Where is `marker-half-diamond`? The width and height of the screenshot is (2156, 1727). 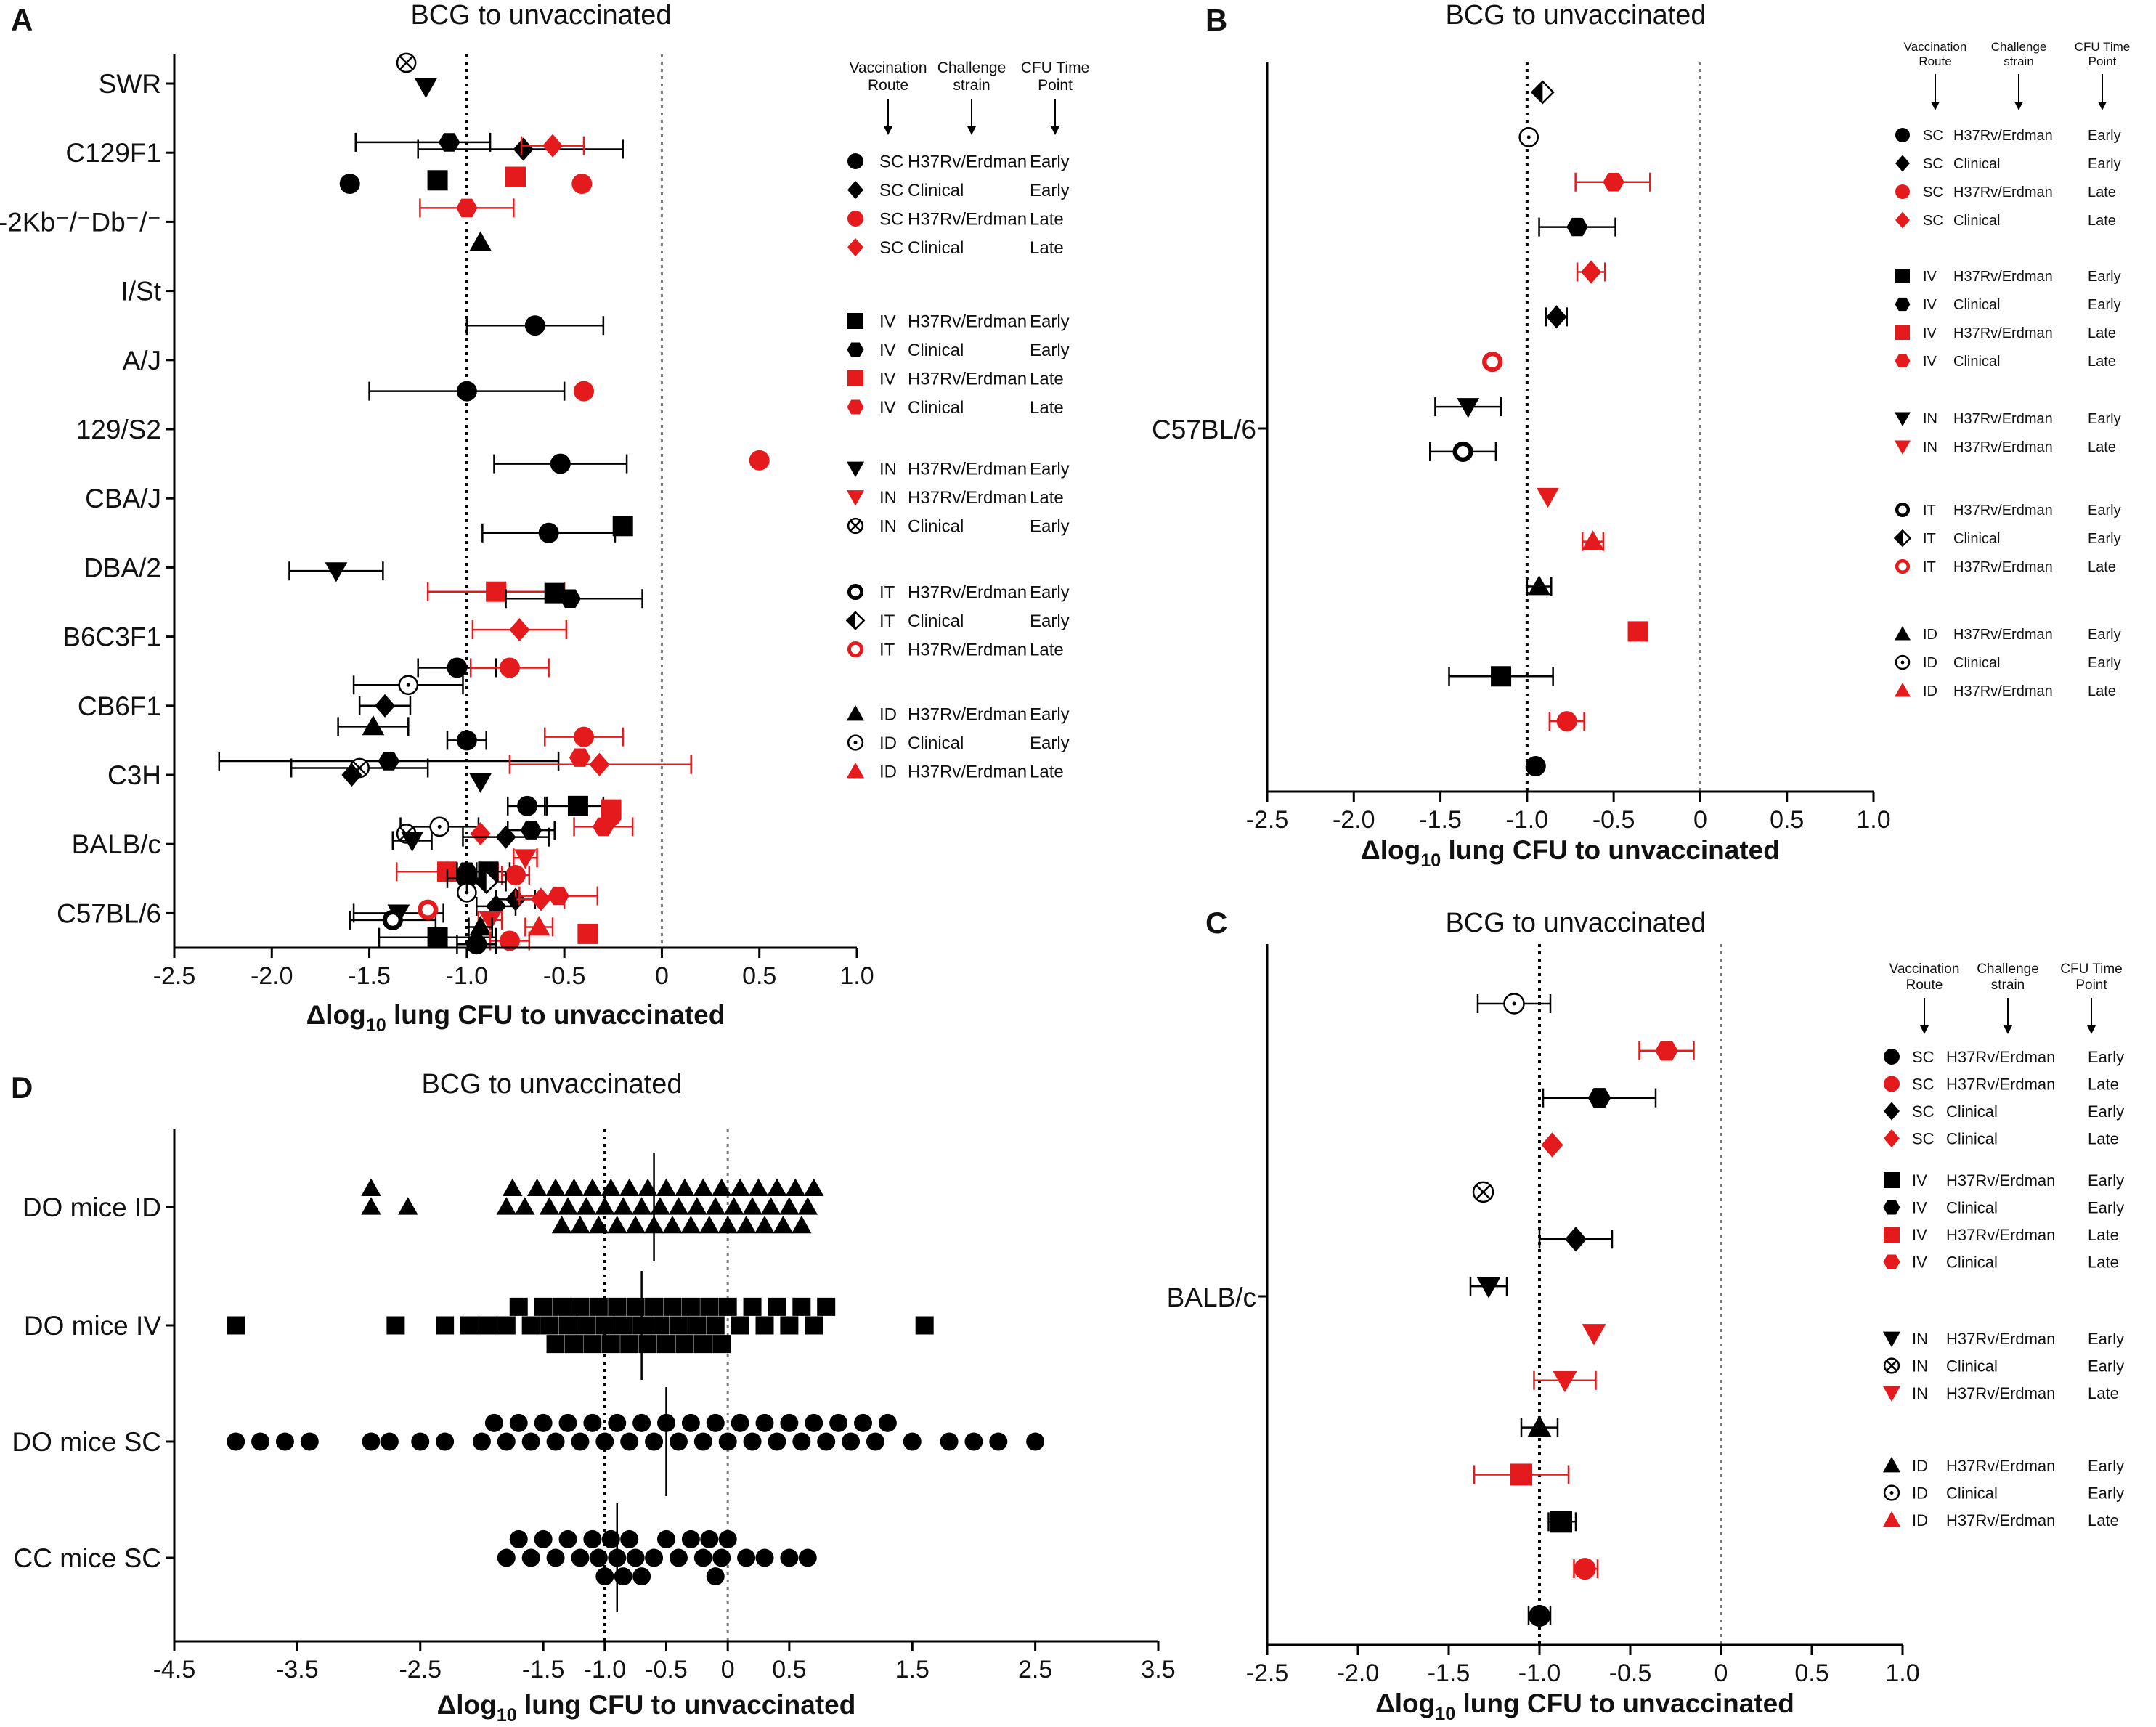
marker-half-diamond is located at coordinates (856, 620).